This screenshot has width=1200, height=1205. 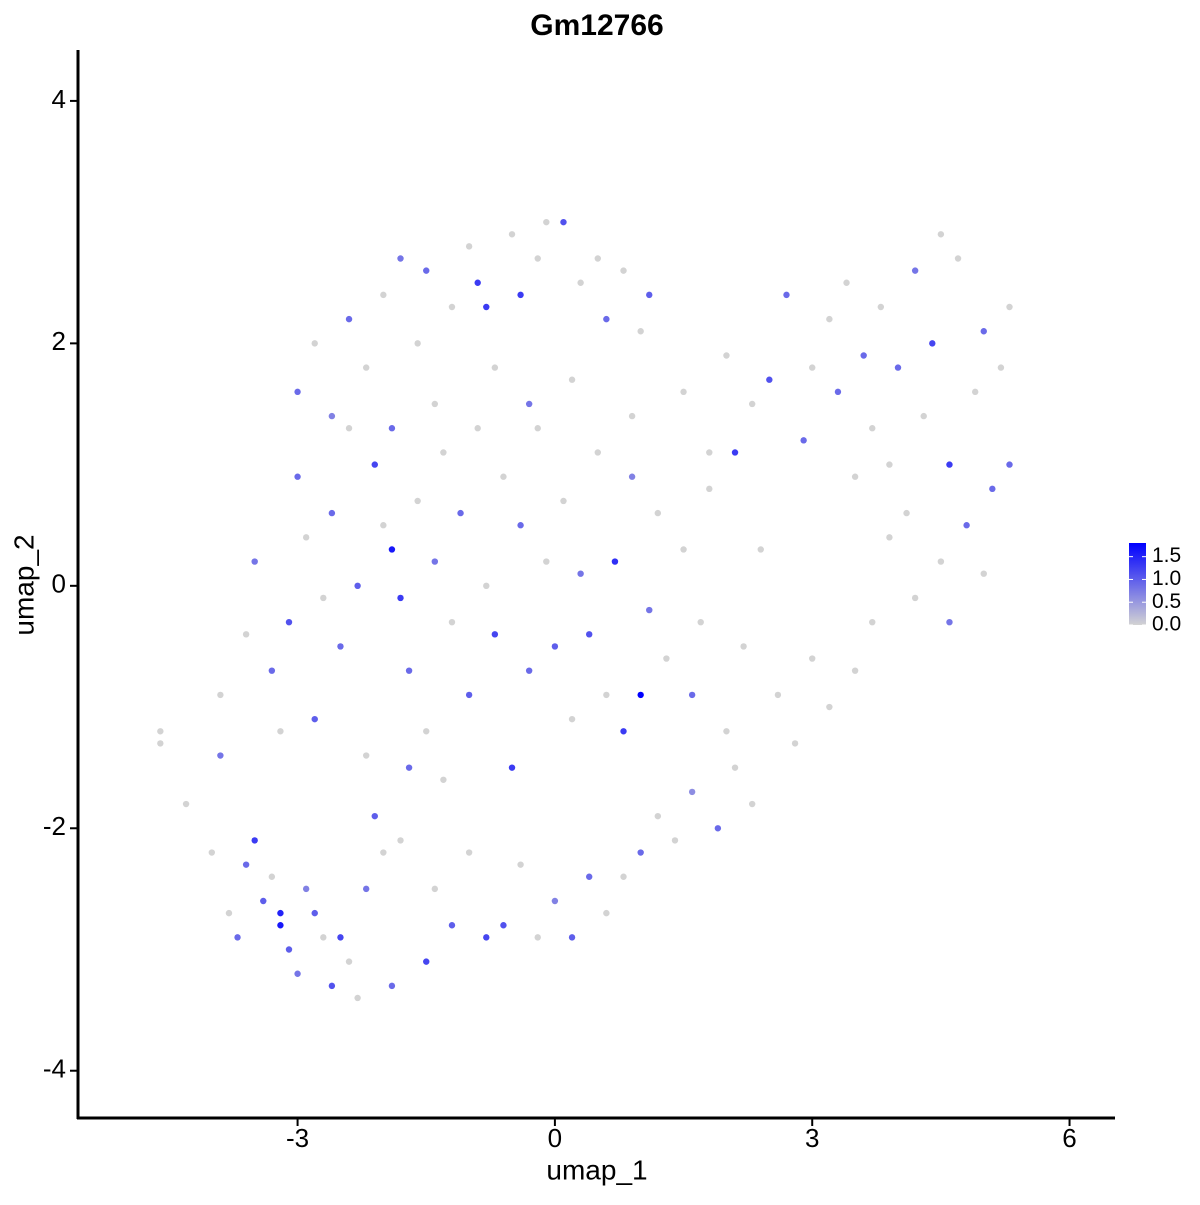 What do you see at coordinates (1166, 555) in the screenshot?
I see `colorbar-tick-label: 1.5` at bounding box center [1166, 555].